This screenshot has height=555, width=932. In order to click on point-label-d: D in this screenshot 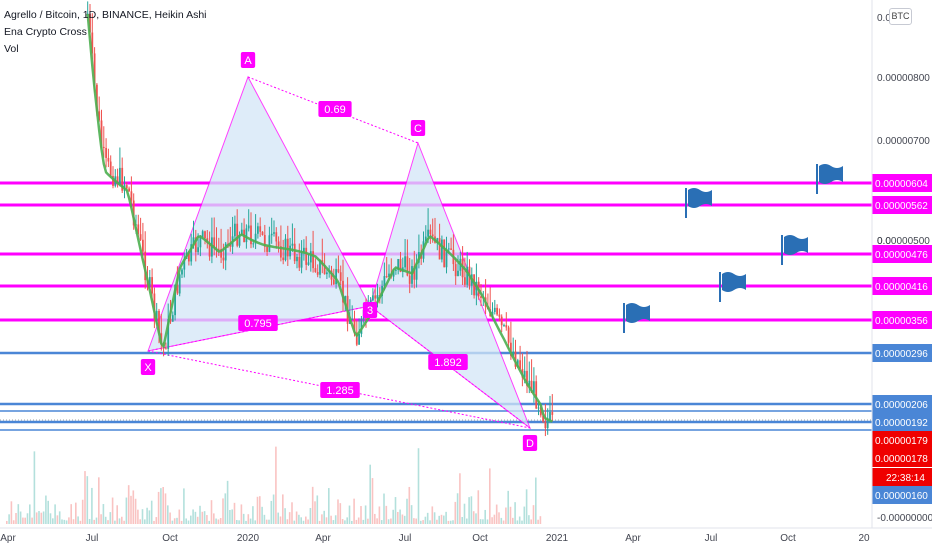, I will do `click(530, 444)`.